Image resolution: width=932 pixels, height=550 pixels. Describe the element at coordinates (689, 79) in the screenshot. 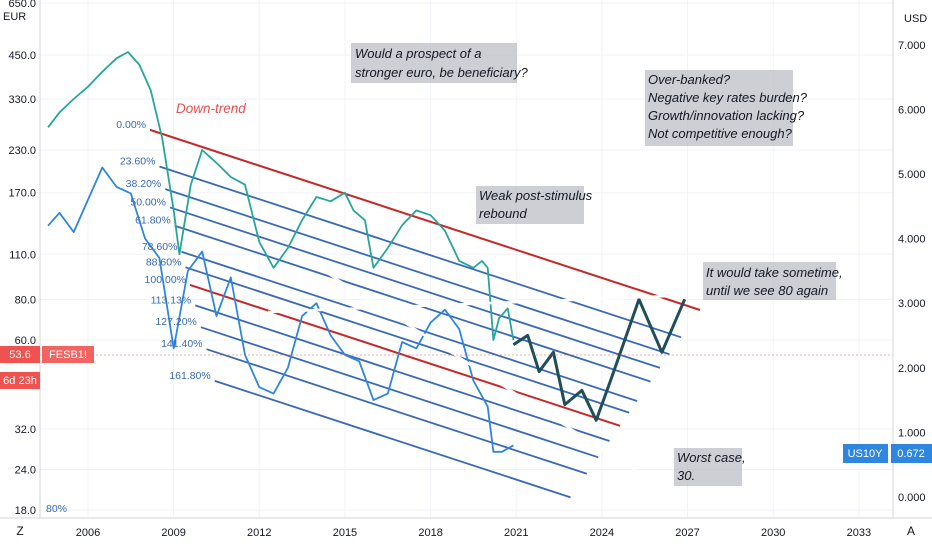

I see `svg-text: Over-banked?` at that location.